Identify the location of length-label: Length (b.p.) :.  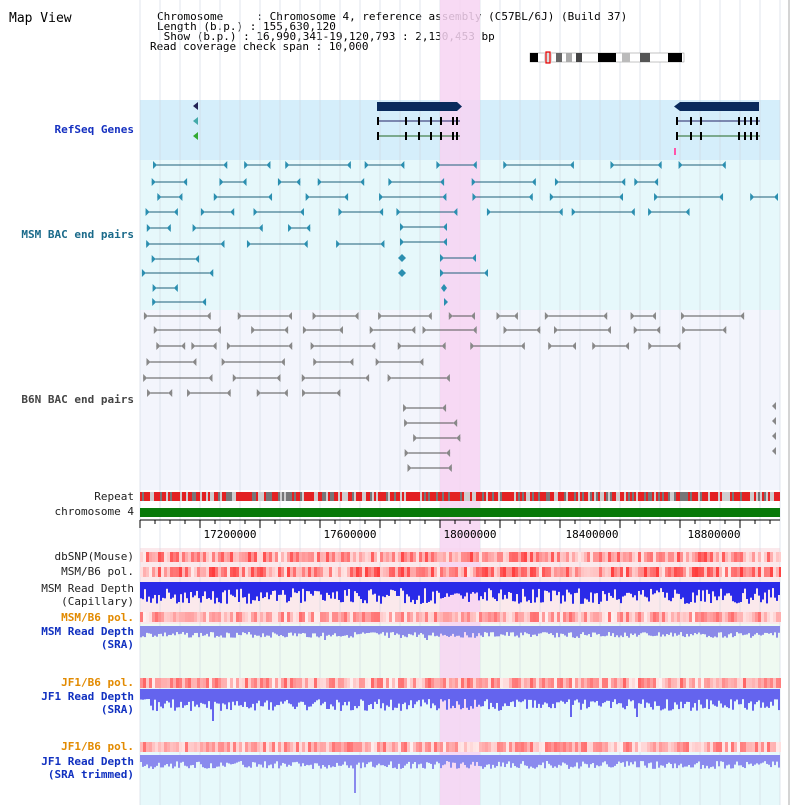
(210, 26).